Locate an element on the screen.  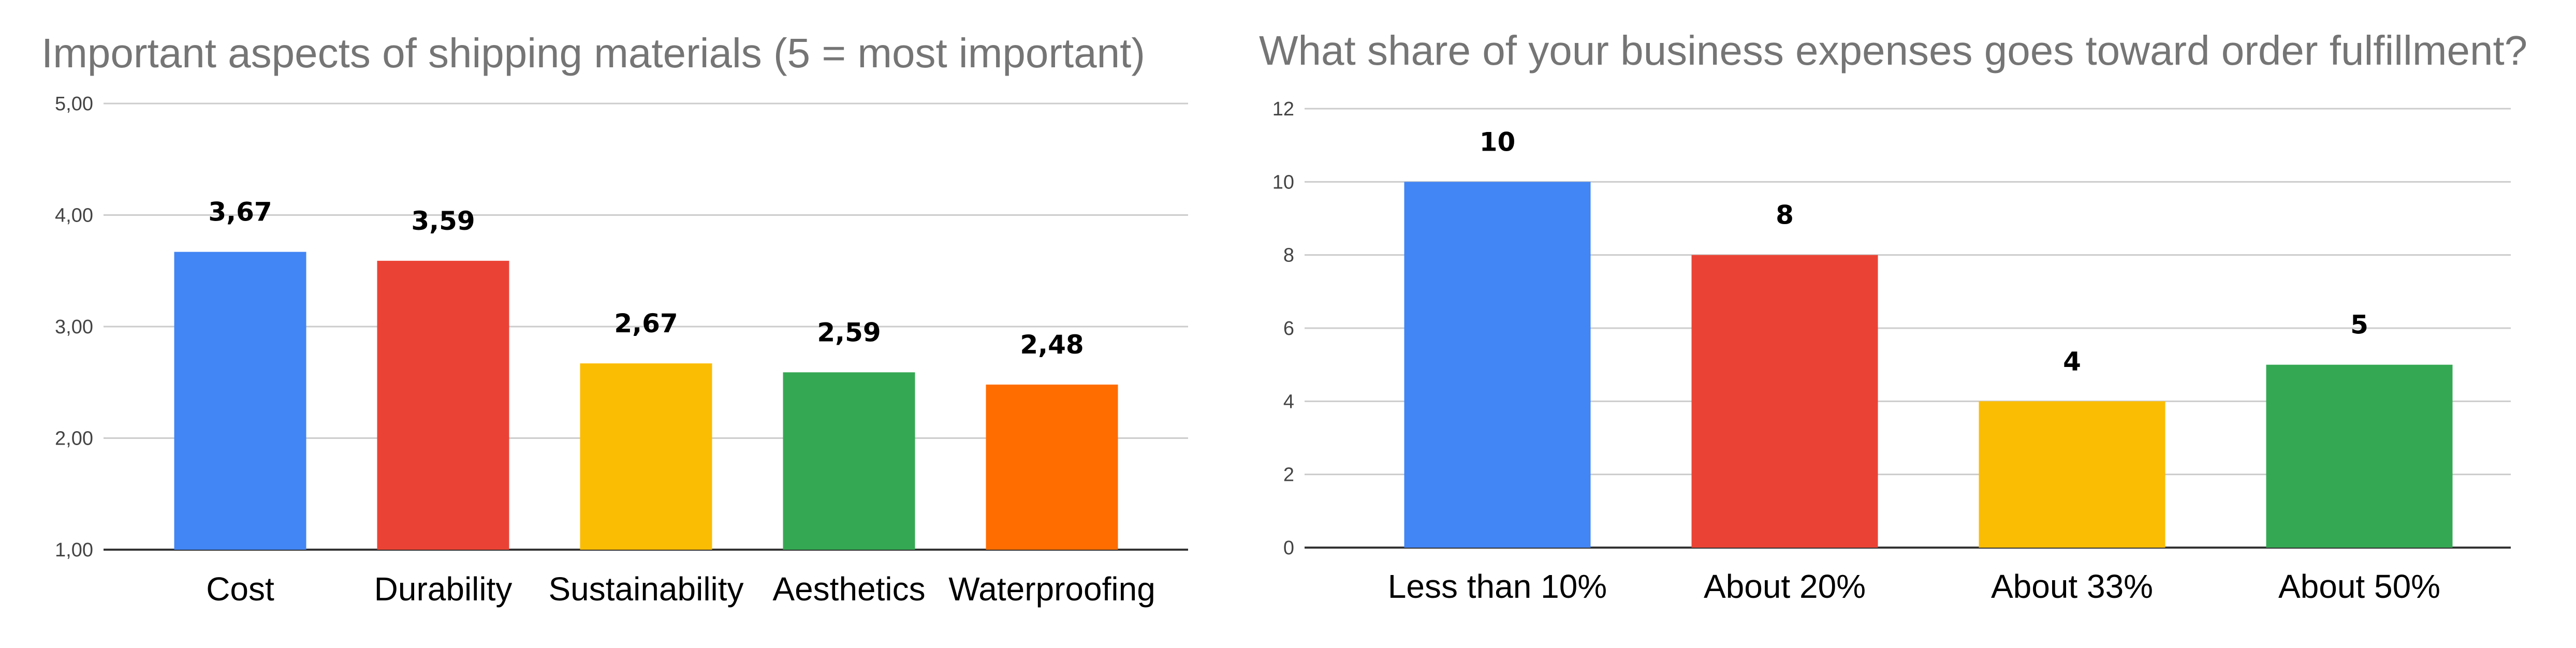
y-tick-label: 2,00 is located at coordinates (74, 439).